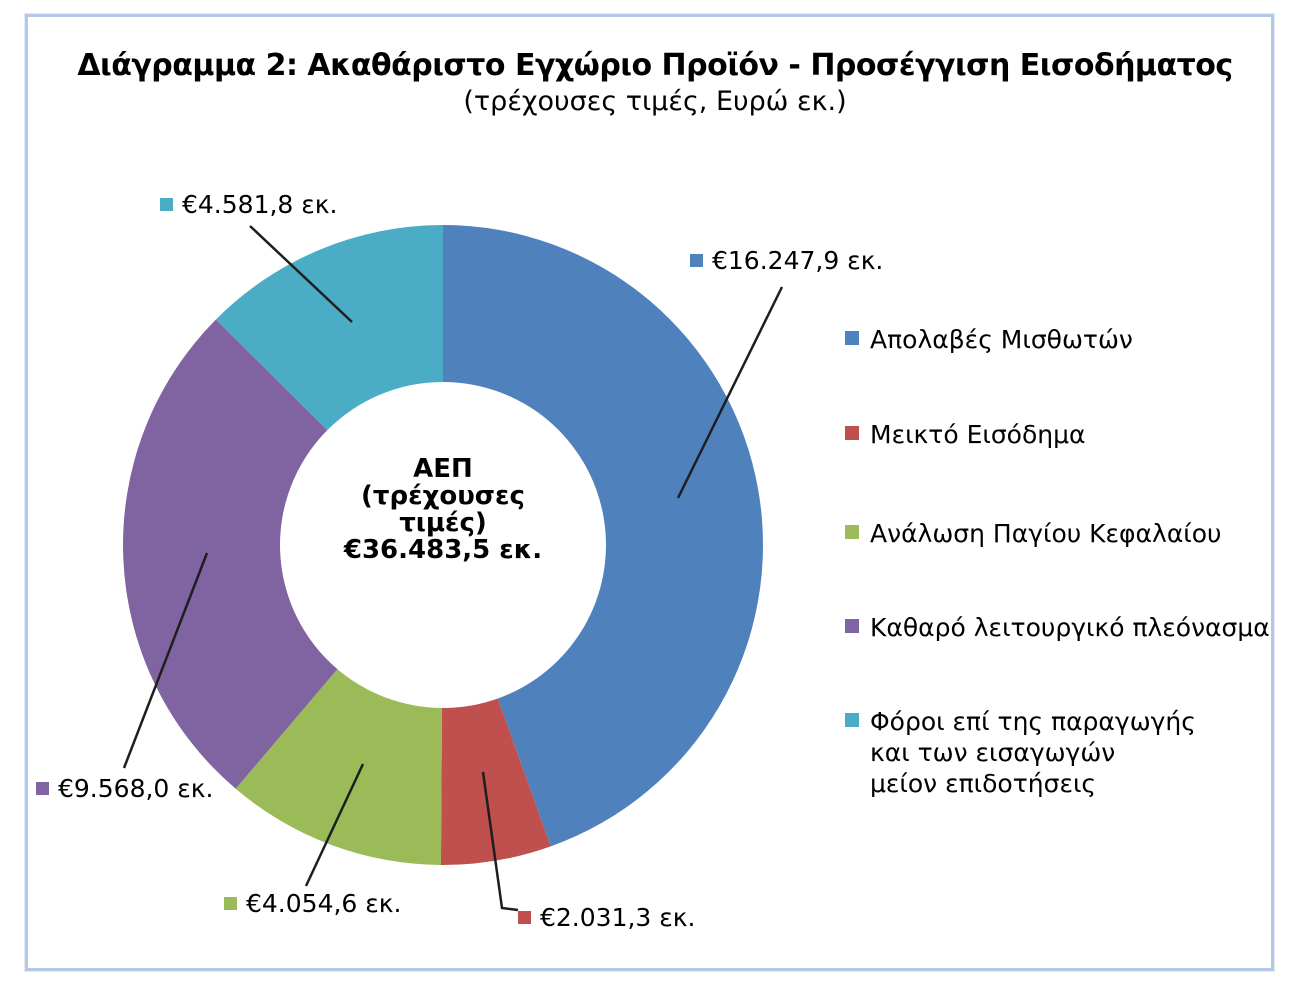 Image resolution: width=1310 pixels, height=995 pixels. What do you see at coordinates (324, 903) in the screenshot?
I see `value-label-text: €4.054,6 εκ.` at bounding box center [324, 903].